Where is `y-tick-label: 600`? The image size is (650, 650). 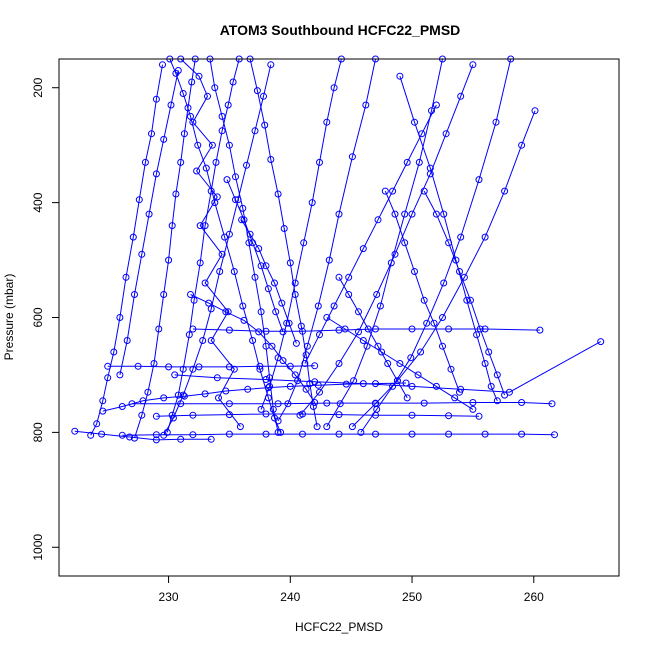 y-tick-label: 600 is located at coordinates (38, 317).